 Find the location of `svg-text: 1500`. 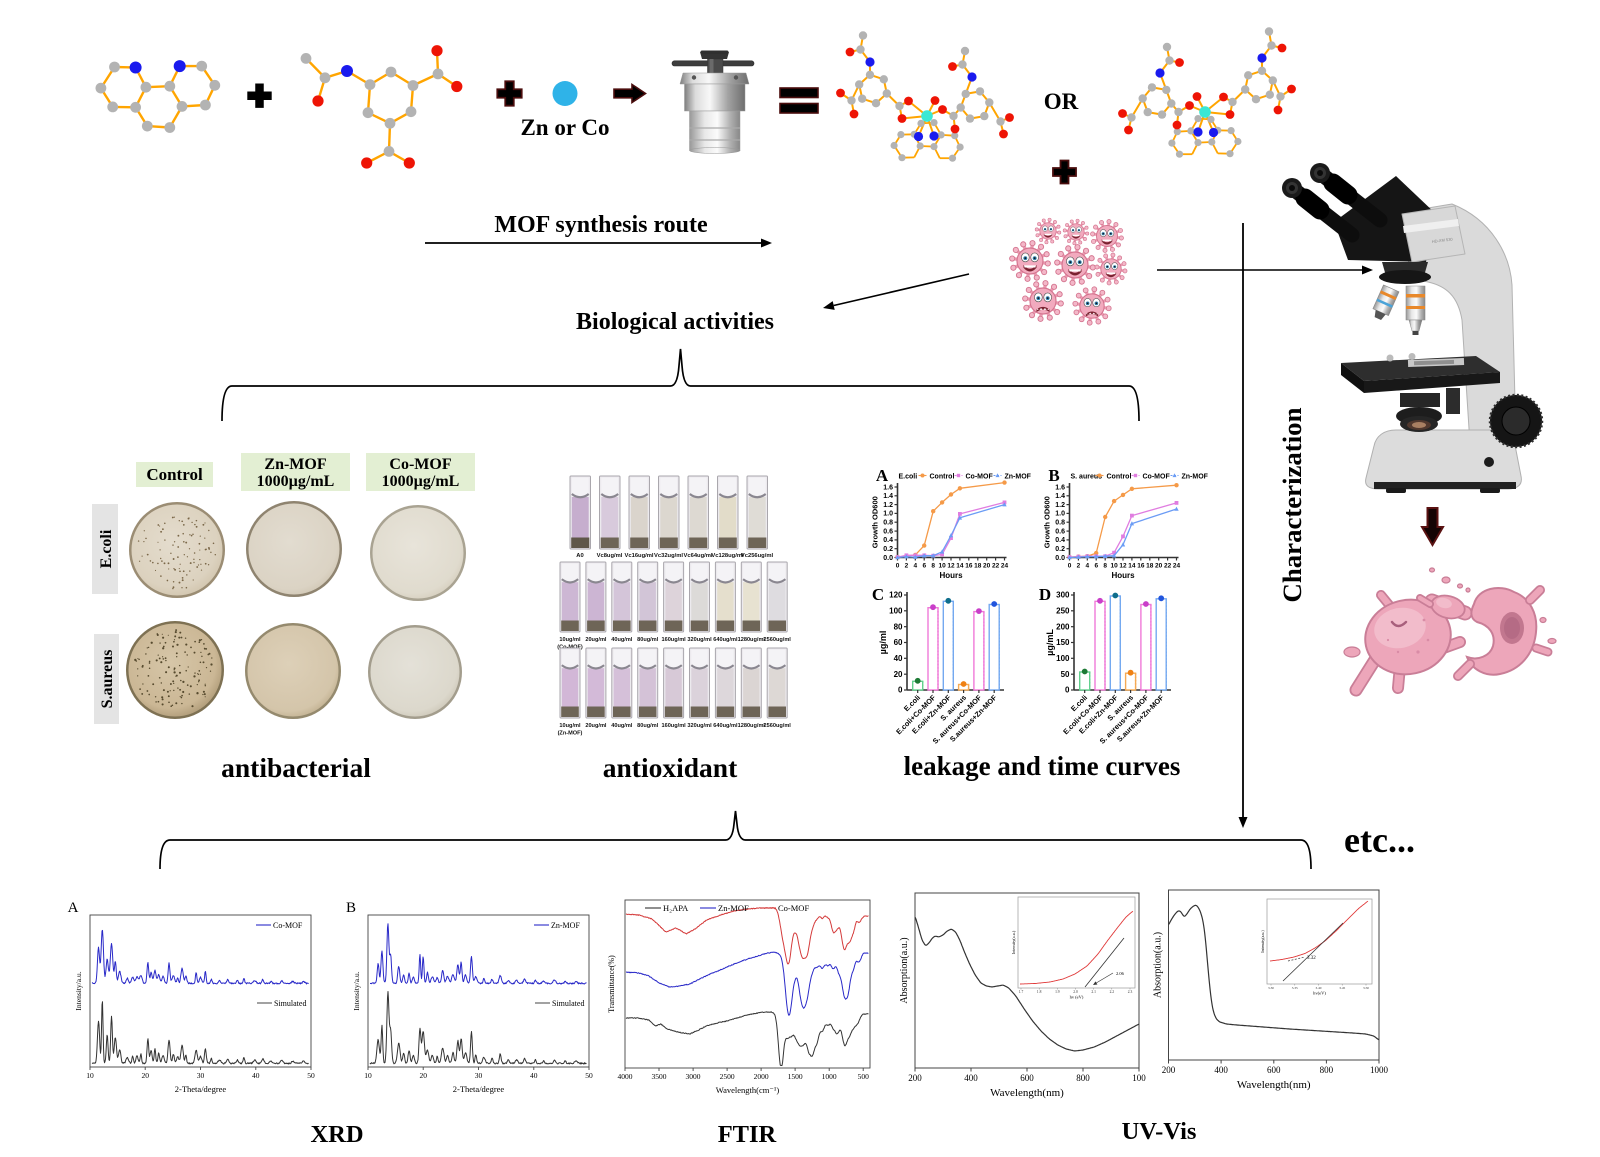

svg-text: 1500 is located at coordinates (795, 1076).